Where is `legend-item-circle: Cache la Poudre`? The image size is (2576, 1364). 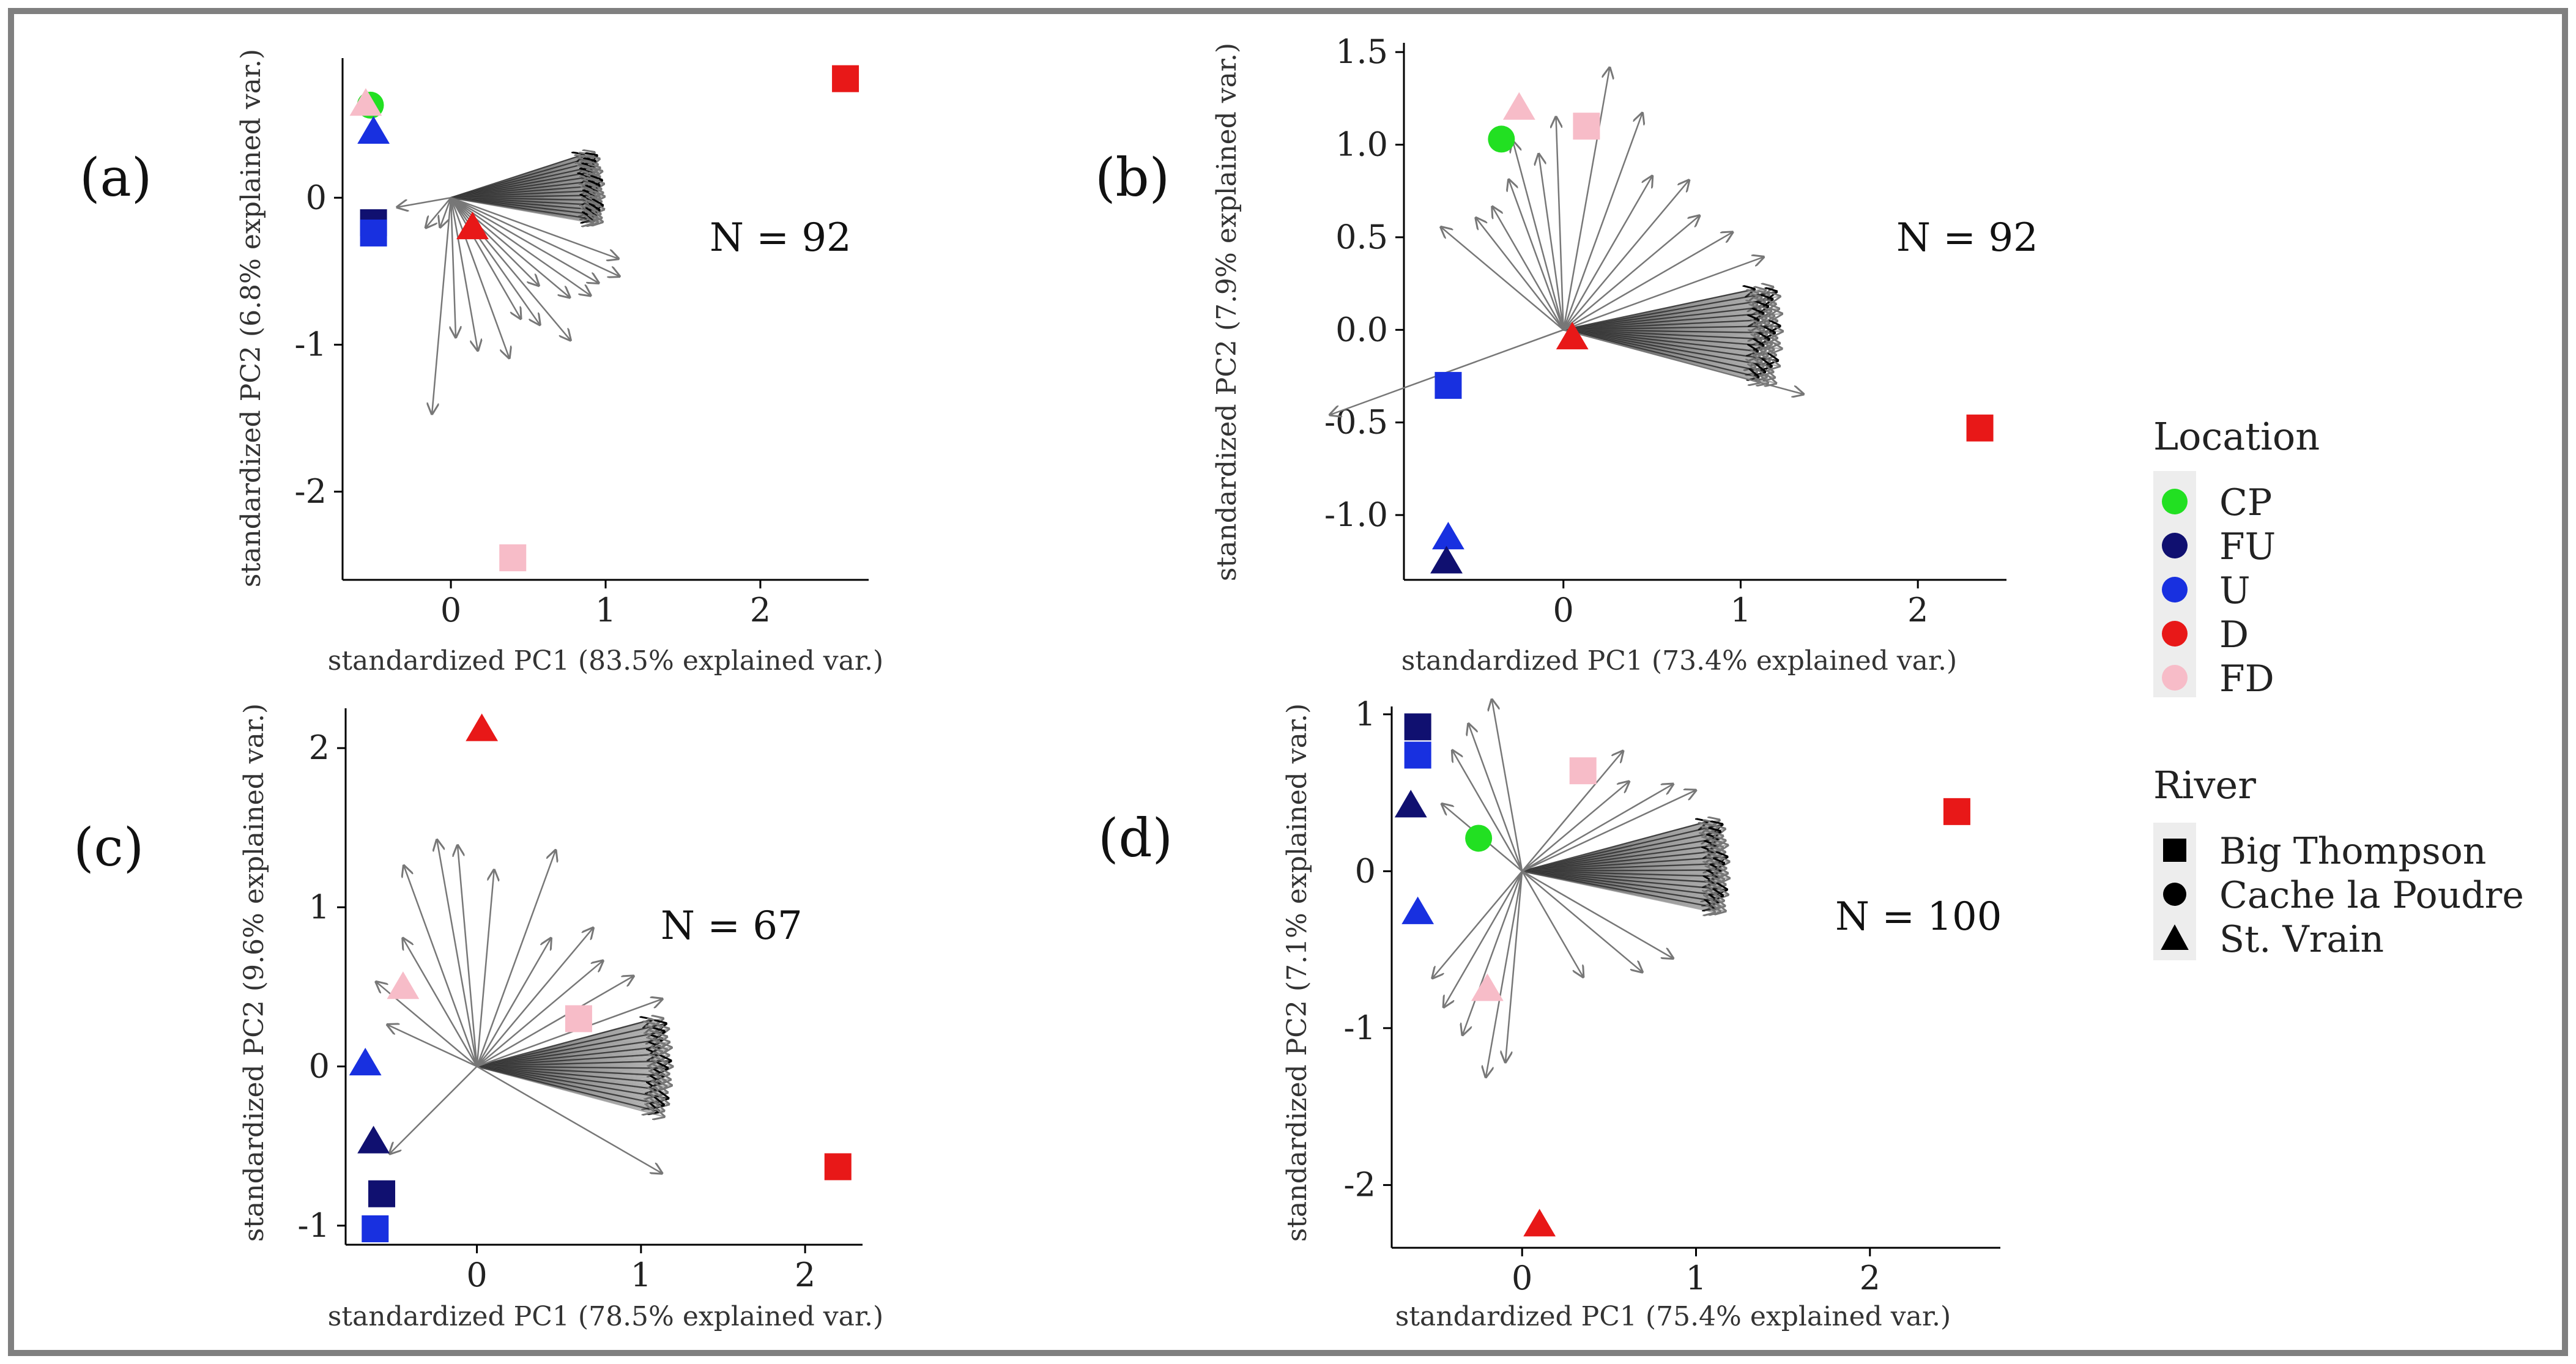 legend-item-circle: Cache la Poudre is located at coordinates (2371, 895).